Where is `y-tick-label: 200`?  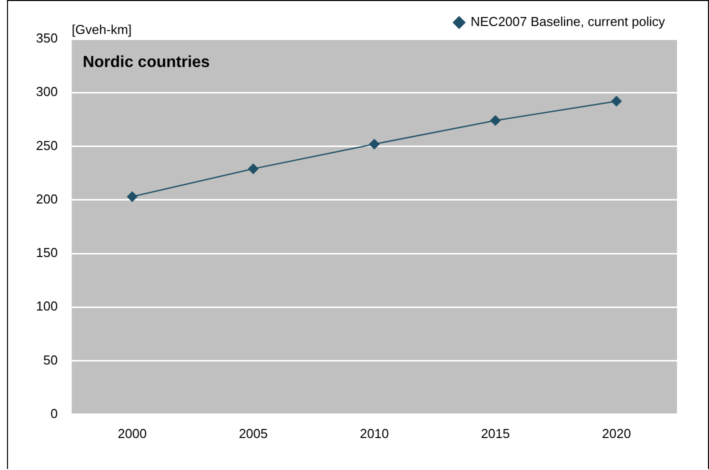
y-tick-label: 200 is located at coordinates (47, 198).